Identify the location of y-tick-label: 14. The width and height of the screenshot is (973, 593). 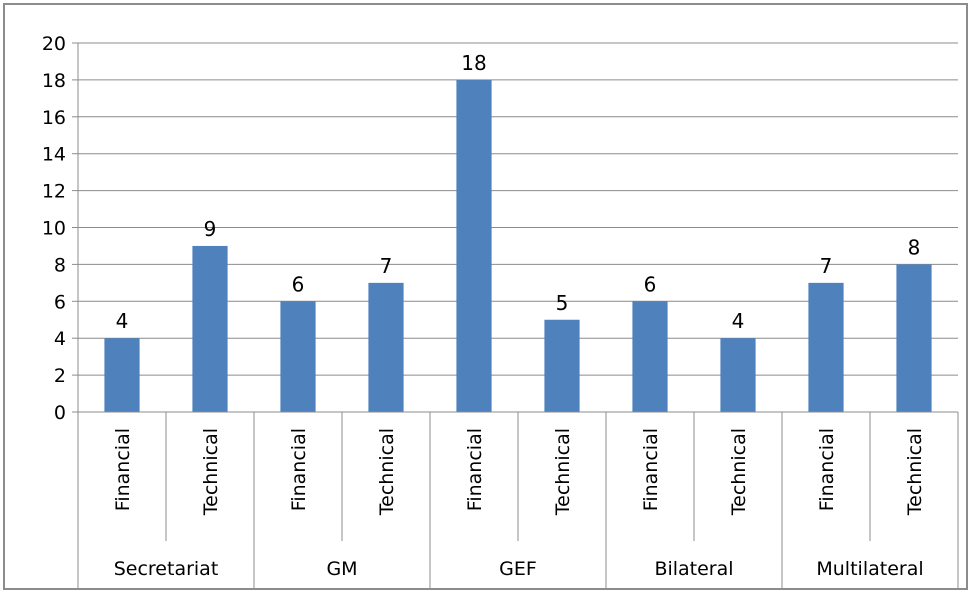
(54, 155).